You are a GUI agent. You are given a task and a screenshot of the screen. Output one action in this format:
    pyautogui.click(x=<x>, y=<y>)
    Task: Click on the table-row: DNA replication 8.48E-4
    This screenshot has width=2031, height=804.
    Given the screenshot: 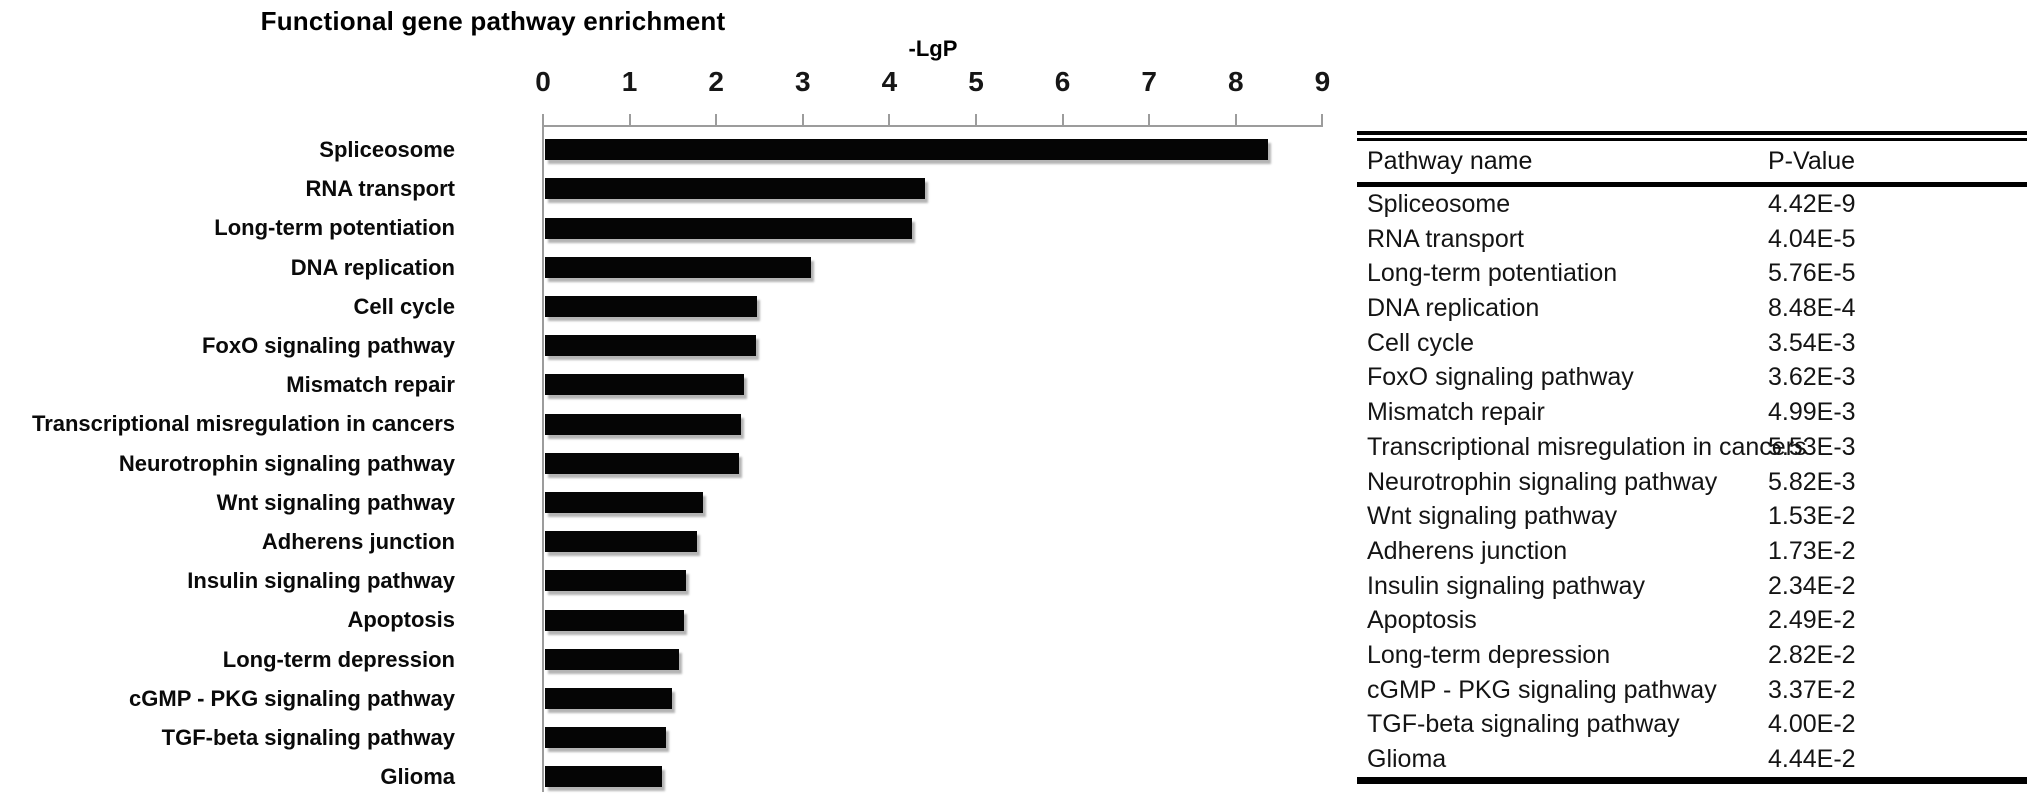 What is the action you would take?
    pyautogui.click(x=1692, y=308)
    